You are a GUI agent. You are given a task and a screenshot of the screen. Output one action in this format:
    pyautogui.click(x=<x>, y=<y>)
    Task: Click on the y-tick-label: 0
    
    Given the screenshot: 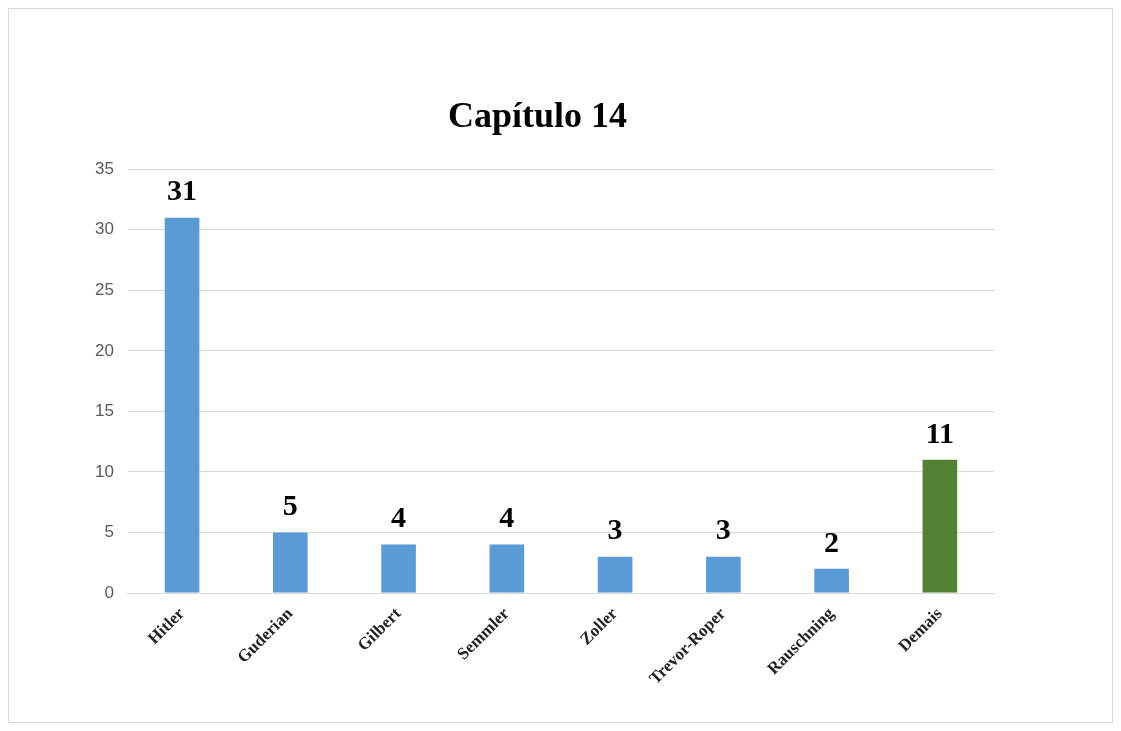 What is the action you would take?
    pyautogui.click(x=109, y=592)
    